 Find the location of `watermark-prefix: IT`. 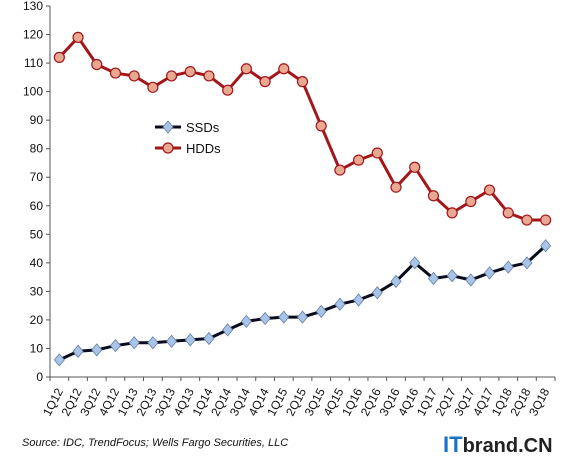

watermark-prefix: IT is located at coordinates (453, 444).